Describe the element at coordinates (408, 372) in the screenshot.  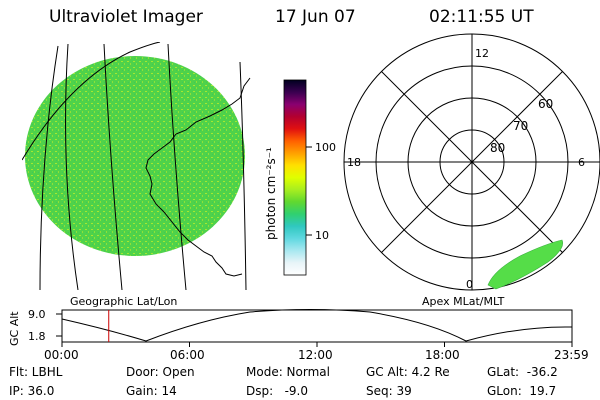
I see `gc-alt-info: GC Alt: 4.2 Re` at that location.